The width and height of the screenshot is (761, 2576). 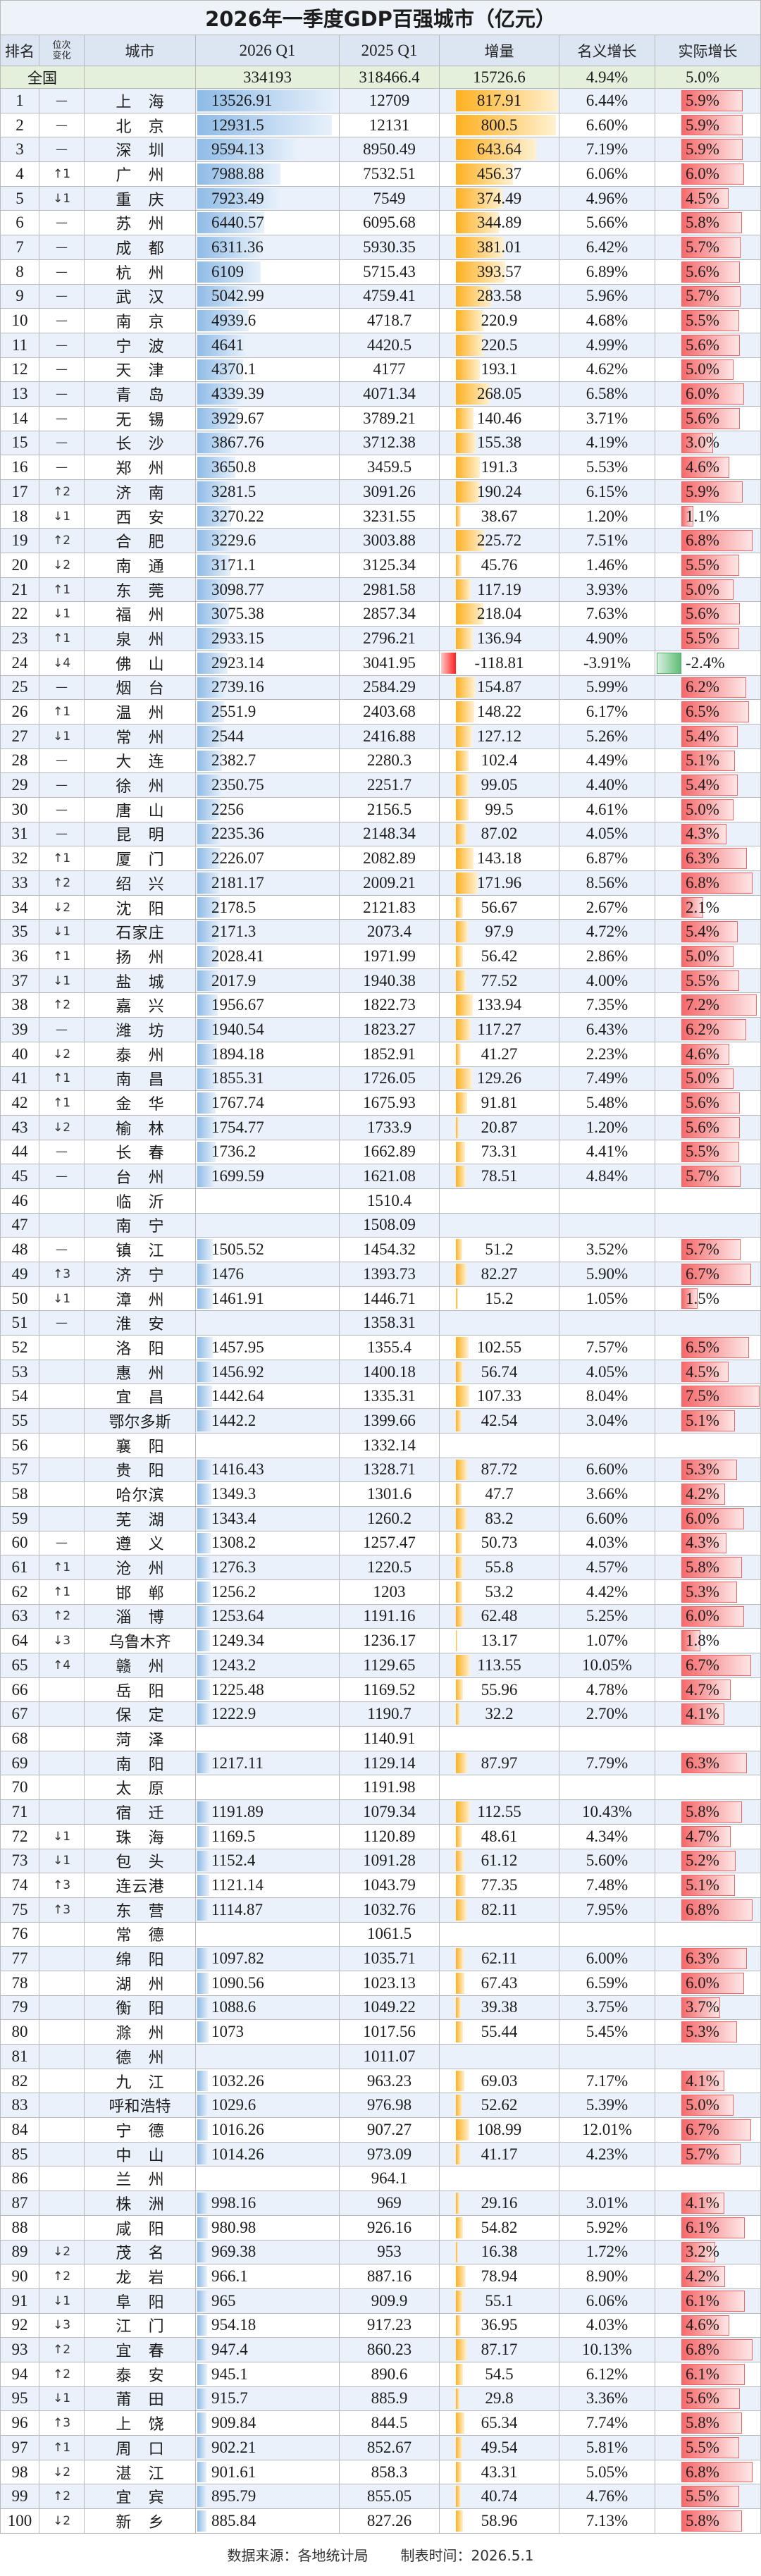 I want to click on table-row: 8— 杭州 6109 5715.43 393.57 6.89% 5.6%, so click(x=380, y=272).